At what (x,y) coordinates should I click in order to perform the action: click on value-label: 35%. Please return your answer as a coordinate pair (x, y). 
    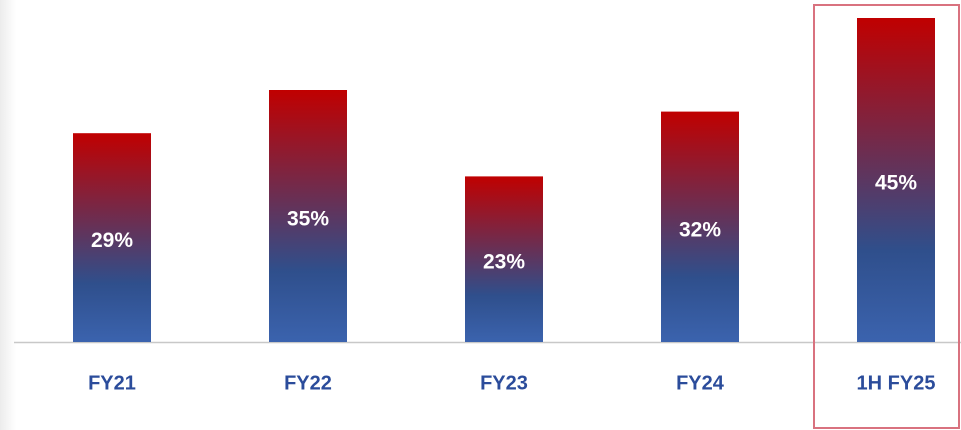
    Looking at the image, I should click on (308, 219).